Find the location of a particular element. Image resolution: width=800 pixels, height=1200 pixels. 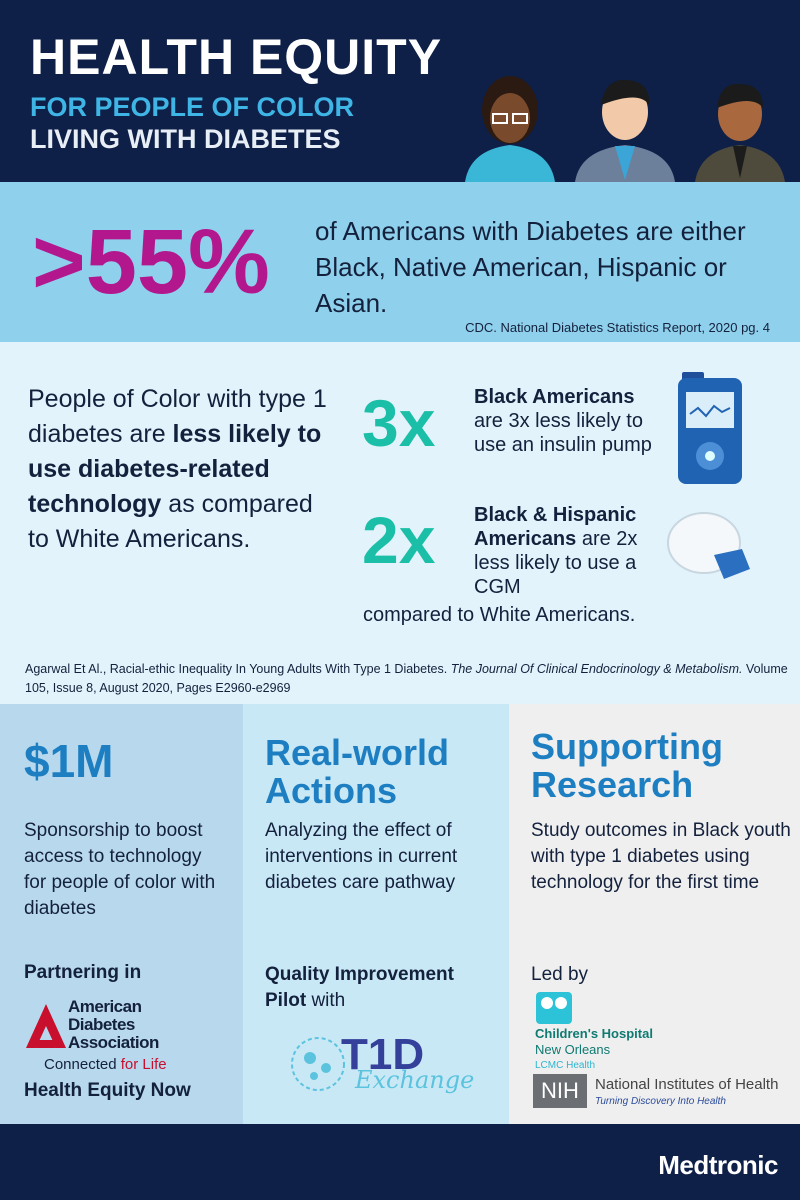

ada-logo-icon is located at coordinates (46, 1026).